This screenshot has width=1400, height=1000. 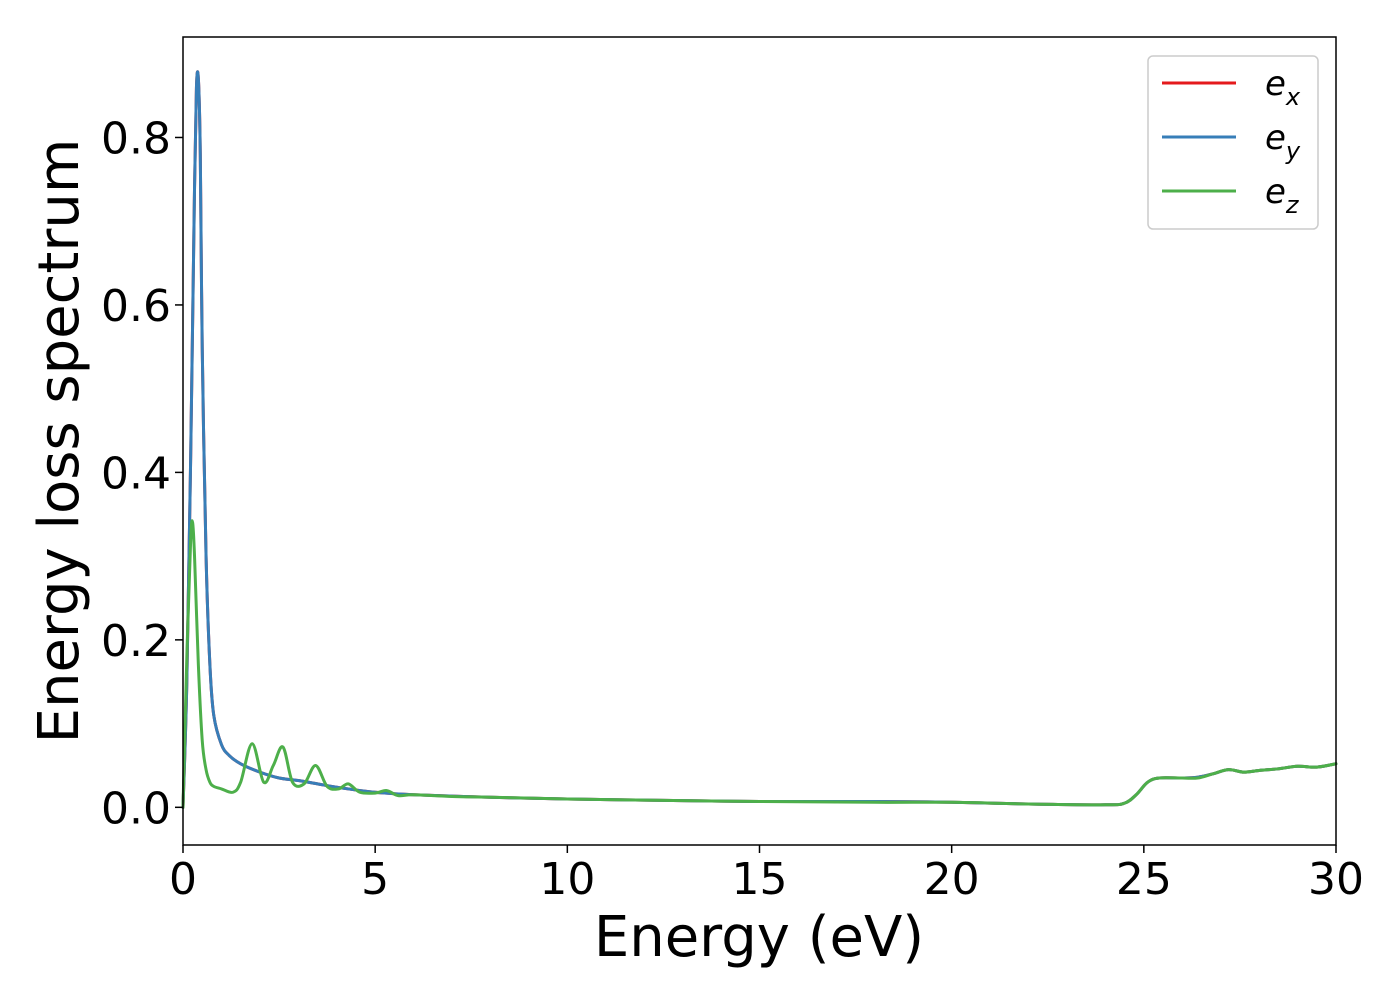 I want to click on x-axis: 0 5 10 15 20 25 30, so click(x=766, y=875).